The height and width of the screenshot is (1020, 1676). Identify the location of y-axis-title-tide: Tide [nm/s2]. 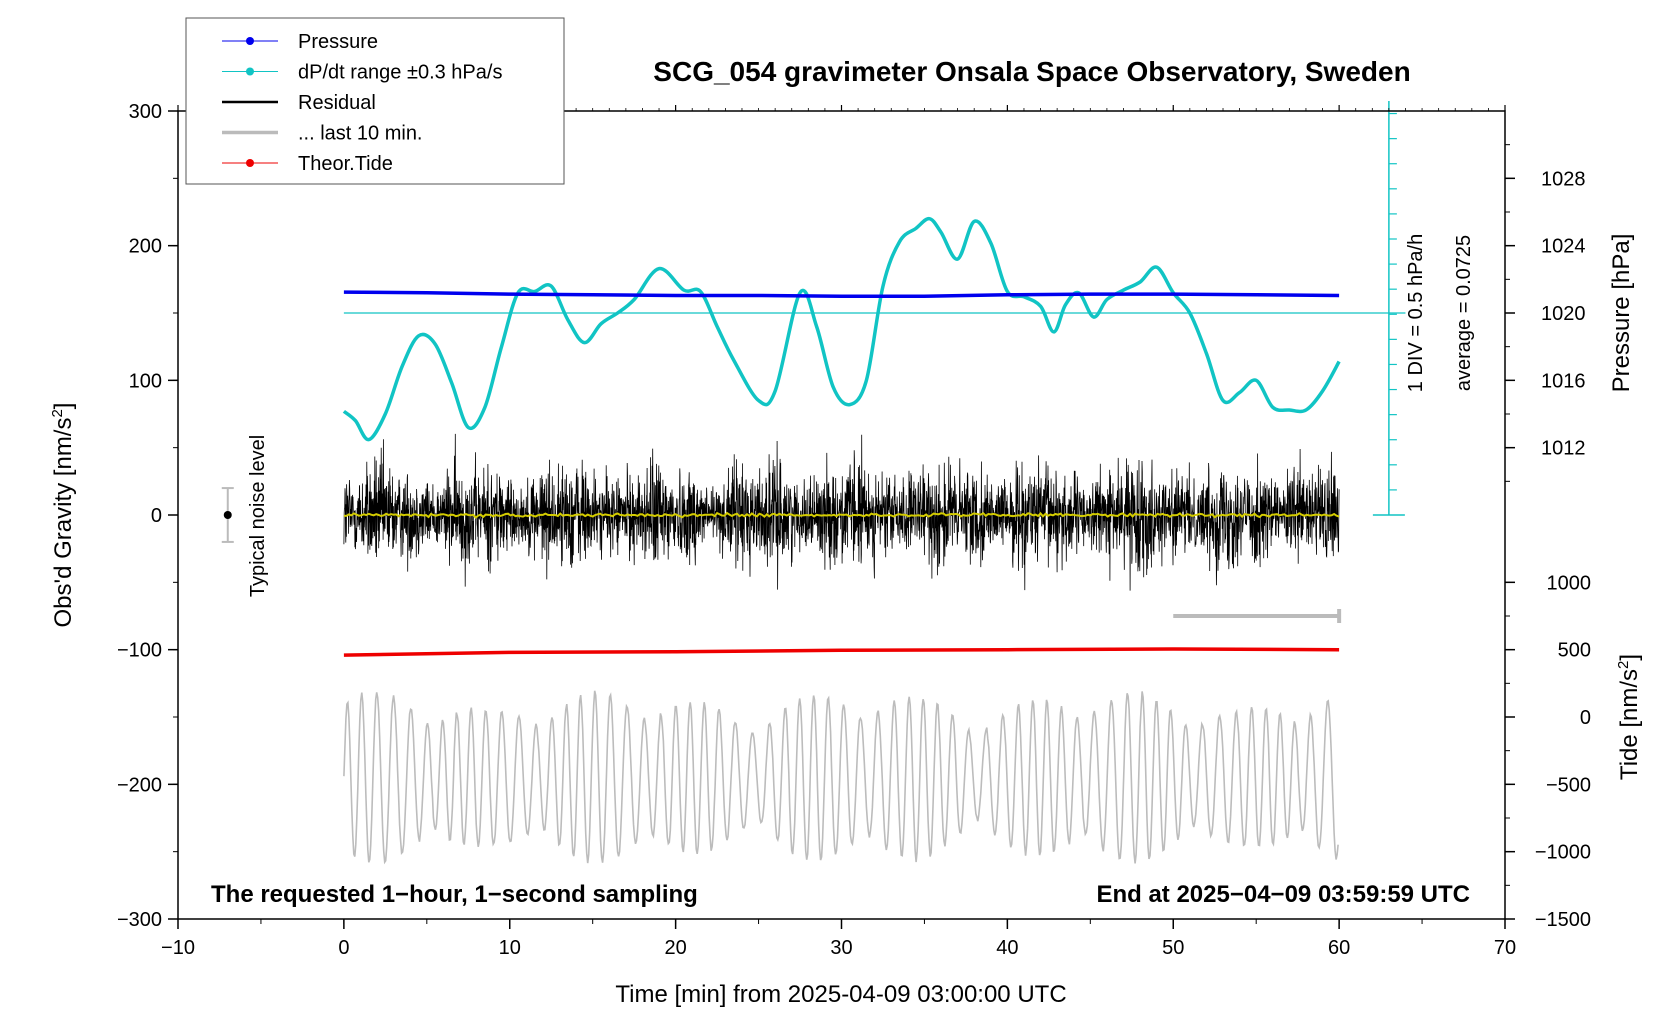
(1629, 717).